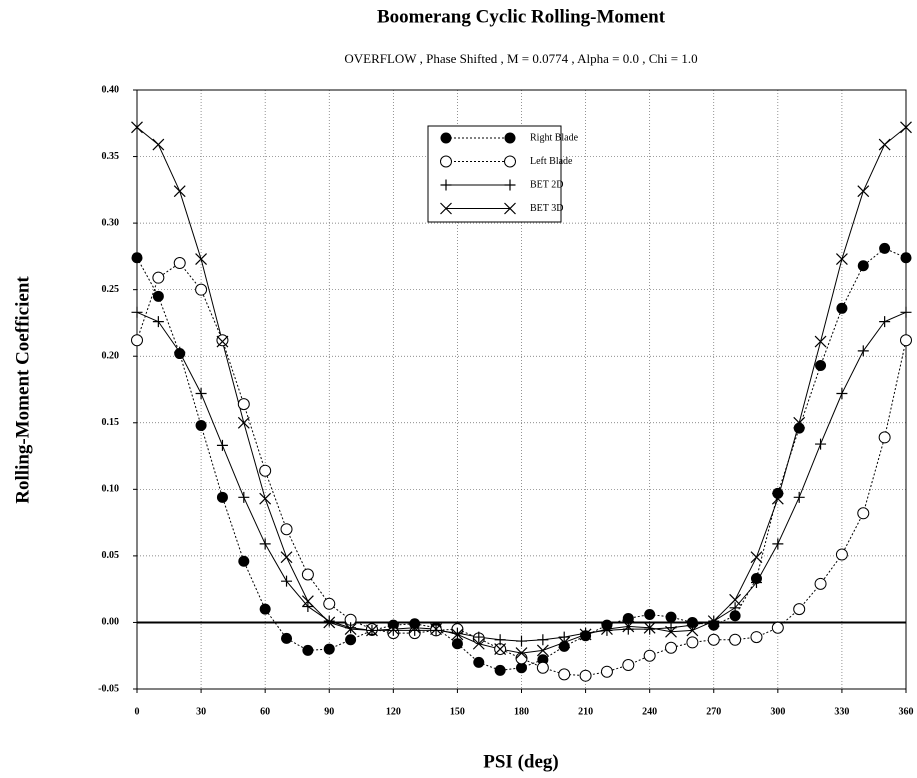  I want to click on x-tick-label: 330, so click(841, 711).